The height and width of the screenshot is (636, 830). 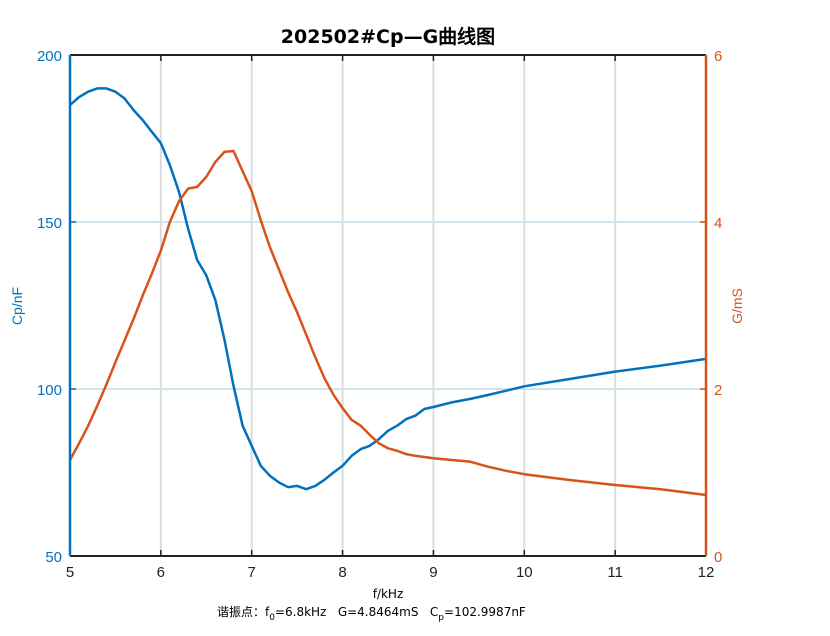 What do you see at coordinates (485, 612) in the screenshot?
I see `annotation-c: =102.9987nF` at bounding box center [485, 612].